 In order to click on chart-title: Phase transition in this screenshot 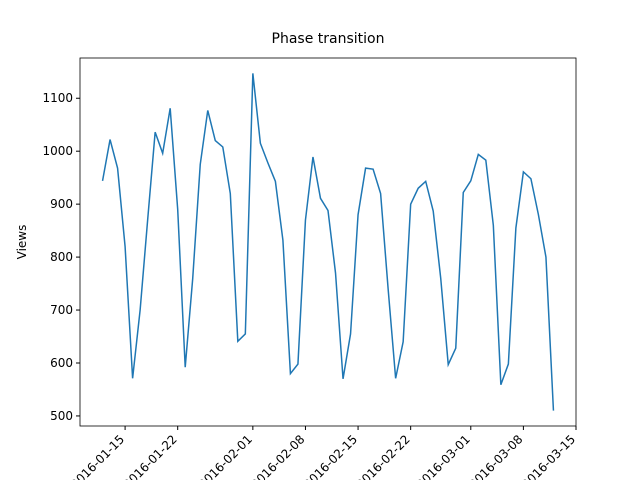, I will do `click(328, 39)`.